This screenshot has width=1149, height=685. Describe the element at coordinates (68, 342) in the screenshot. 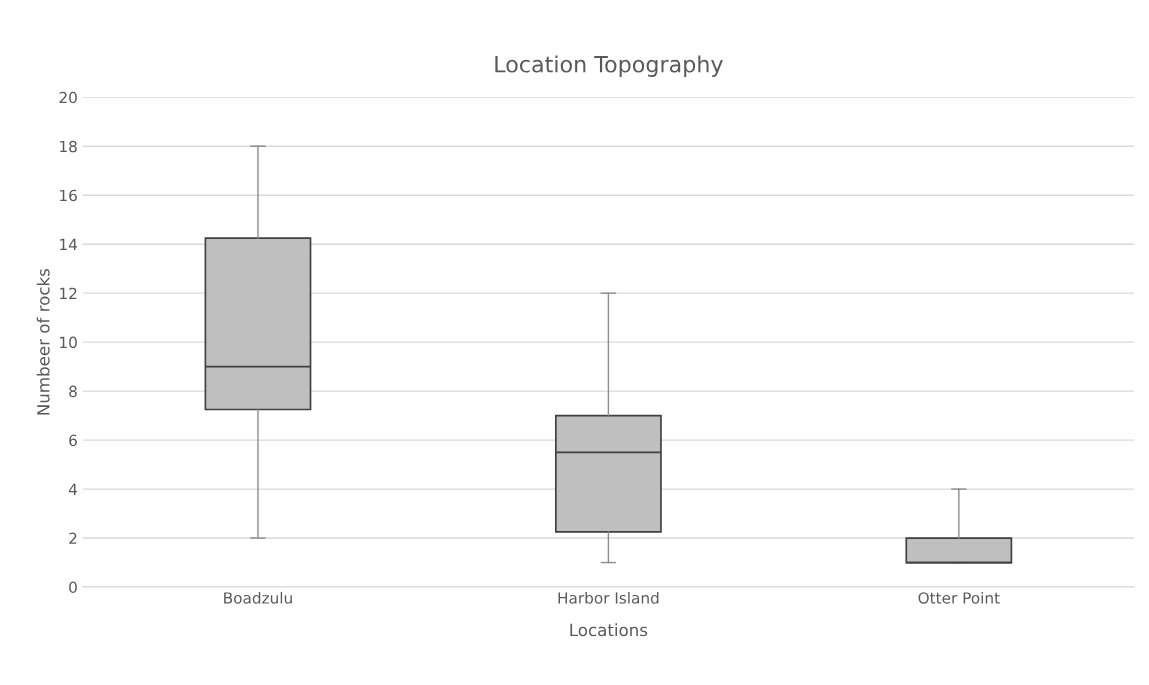

I see `y-tick-label: 10` at that location.